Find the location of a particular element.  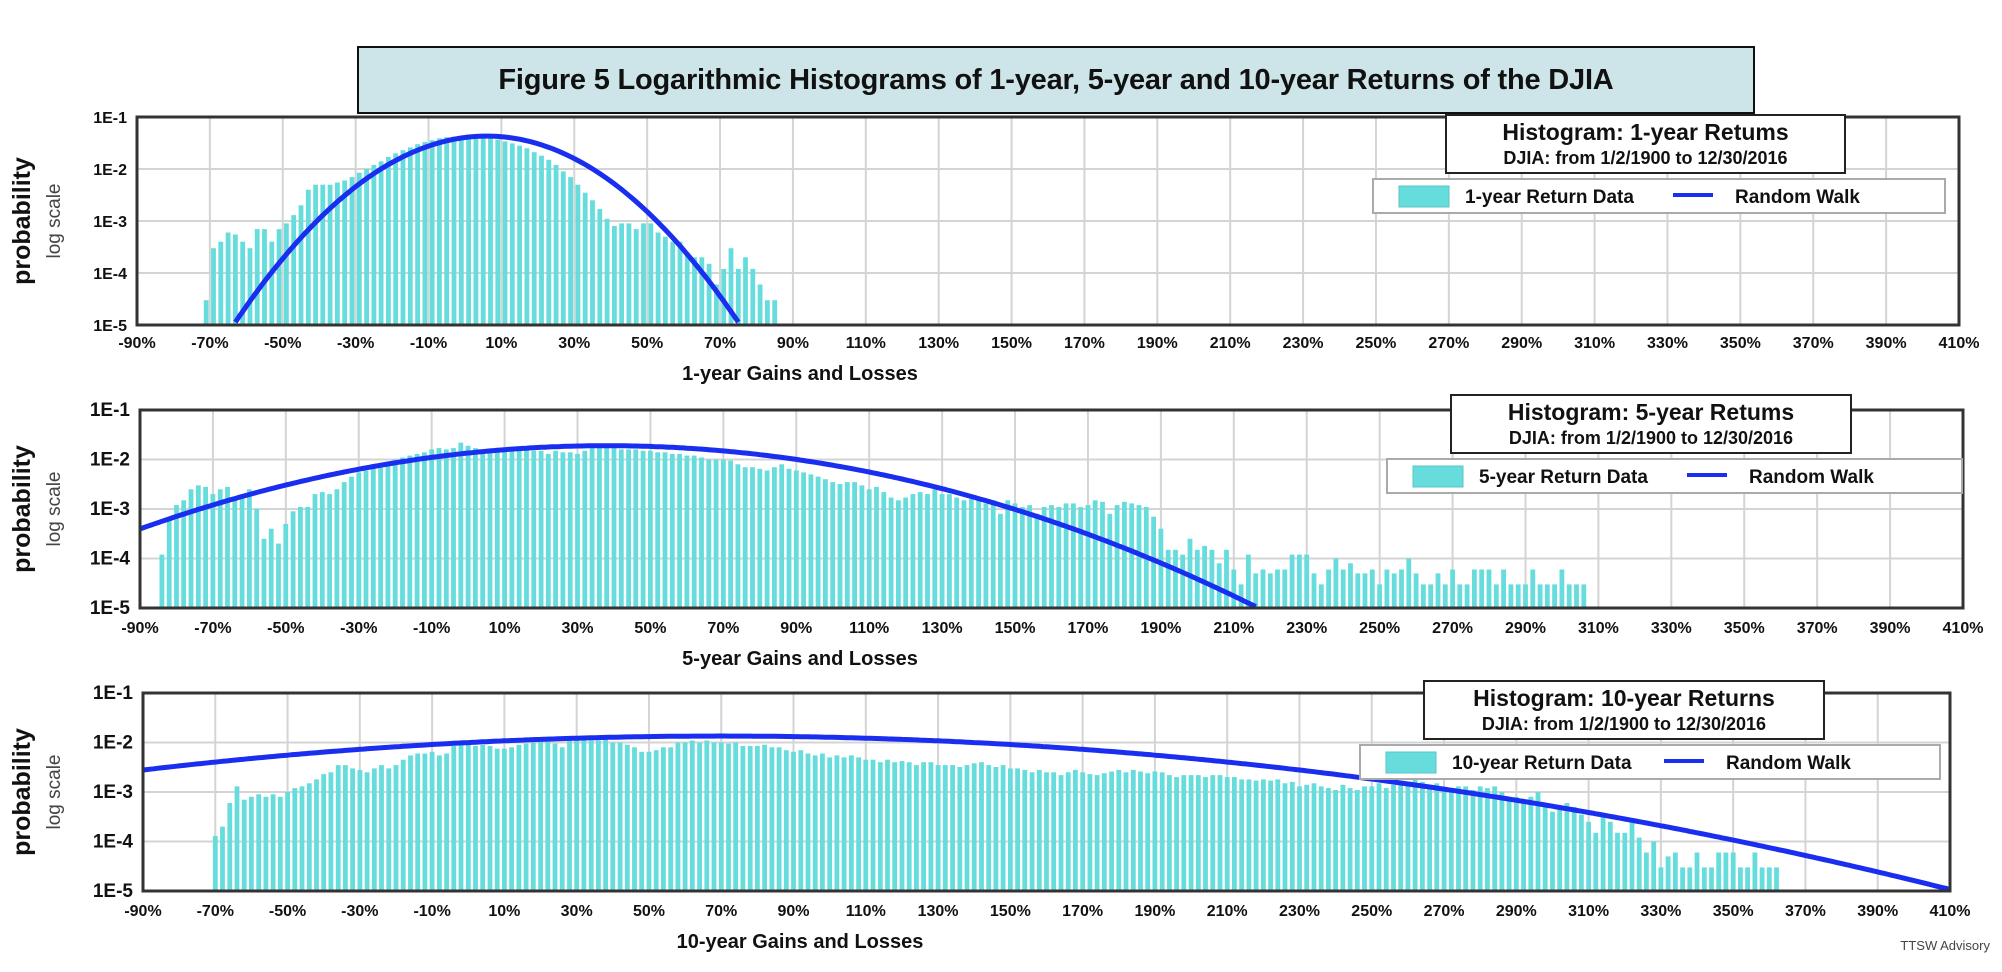

chart-title-box is located at coordinates (1651, 424).